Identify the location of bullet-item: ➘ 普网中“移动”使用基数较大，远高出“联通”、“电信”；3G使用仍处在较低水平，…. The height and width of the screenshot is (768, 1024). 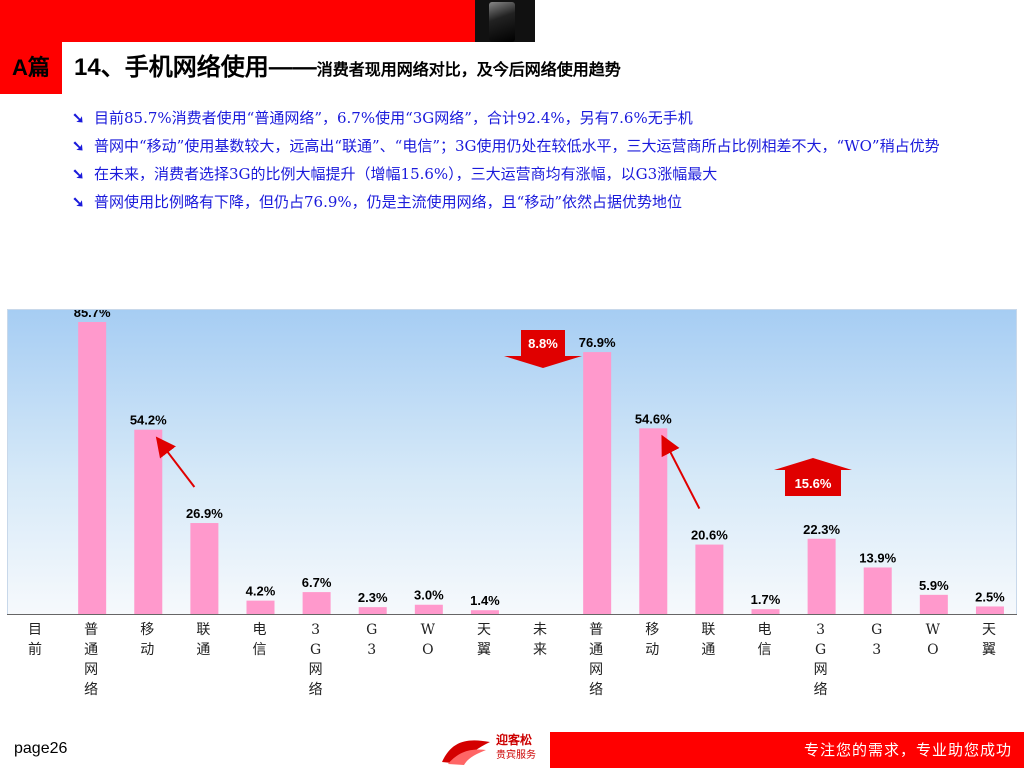
(532, 146).